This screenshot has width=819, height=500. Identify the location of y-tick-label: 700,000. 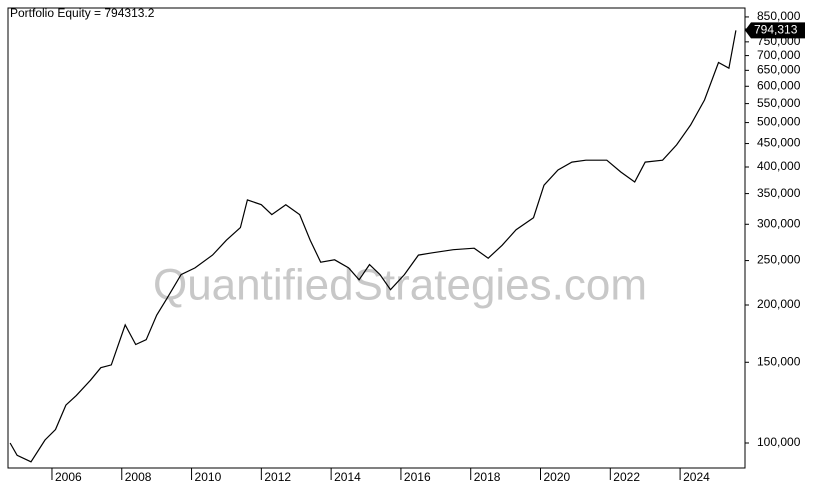
(779, 55).